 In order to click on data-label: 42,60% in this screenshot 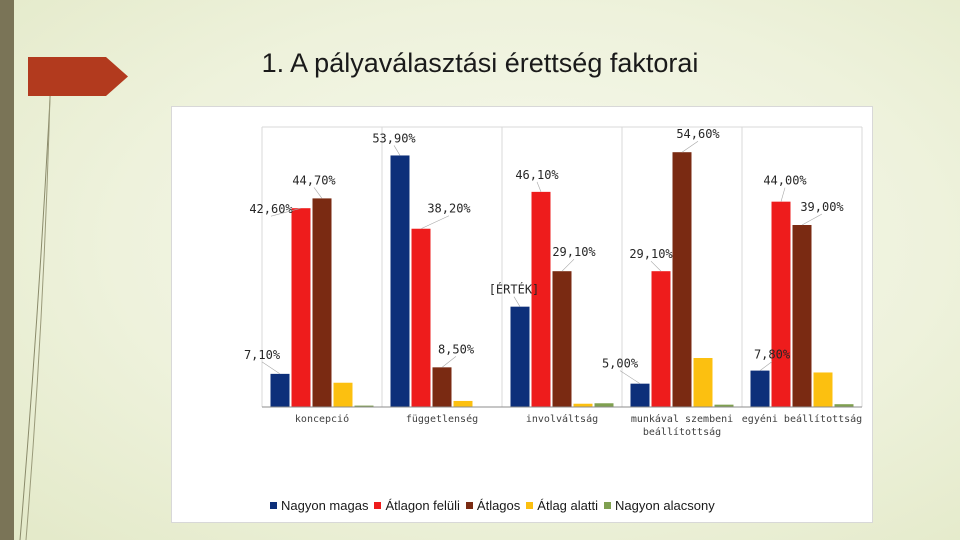, I will do `click(271, 209)`.